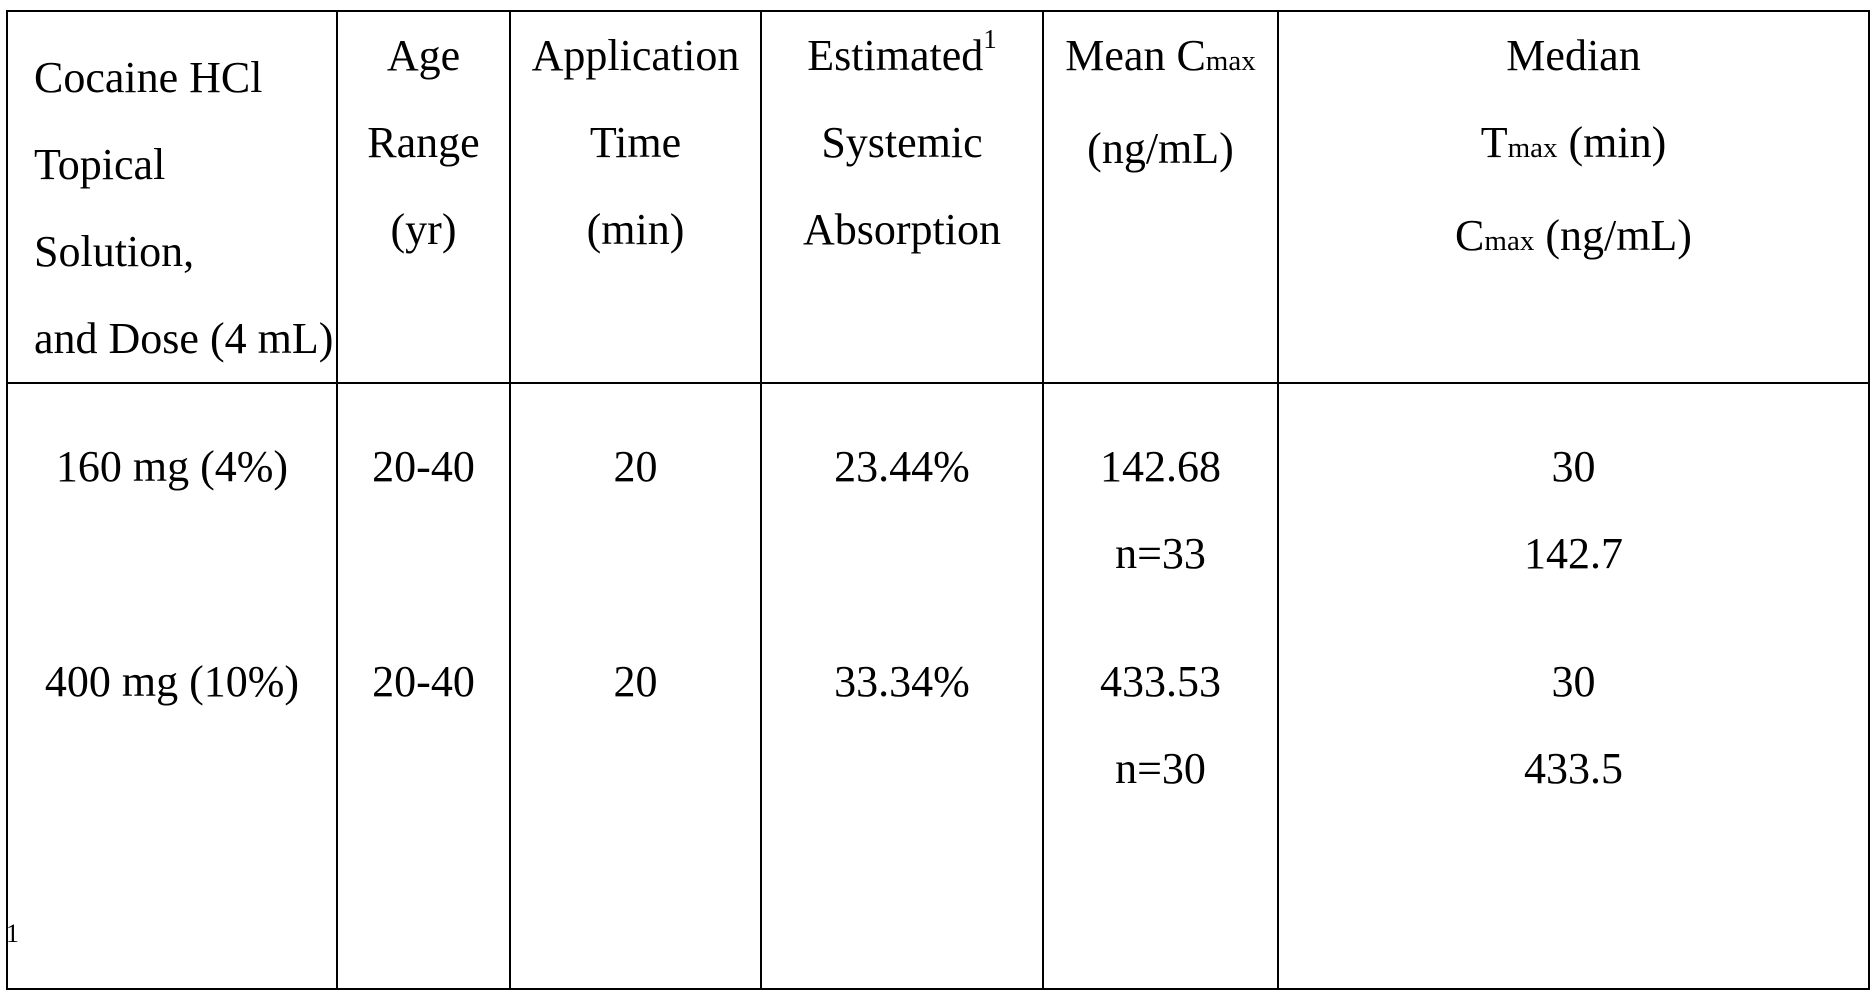 The width and height of the screenshot is (1876, 990). Describe the element at coordinates (172, 681) in the screenshot. I see `row-1-dose: 400 mg (10%)` at that location.